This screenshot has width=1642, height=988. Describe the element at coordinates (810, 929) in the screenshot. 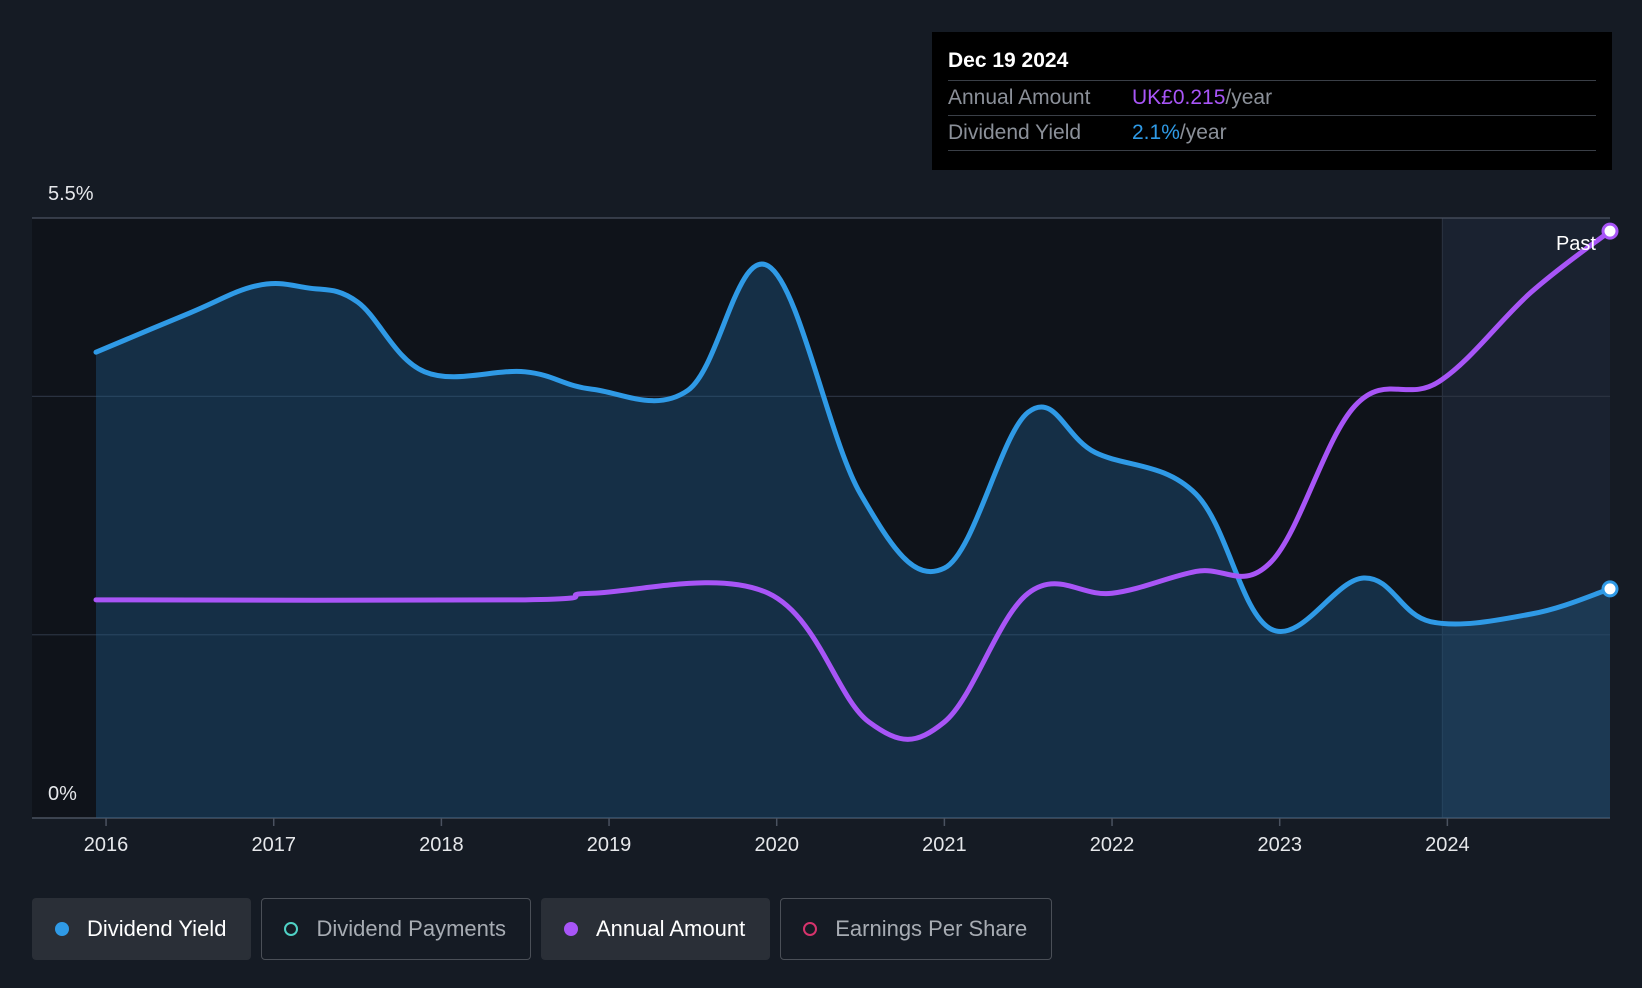

I see `legend-earnings-per-share-dot-icon` at that location.